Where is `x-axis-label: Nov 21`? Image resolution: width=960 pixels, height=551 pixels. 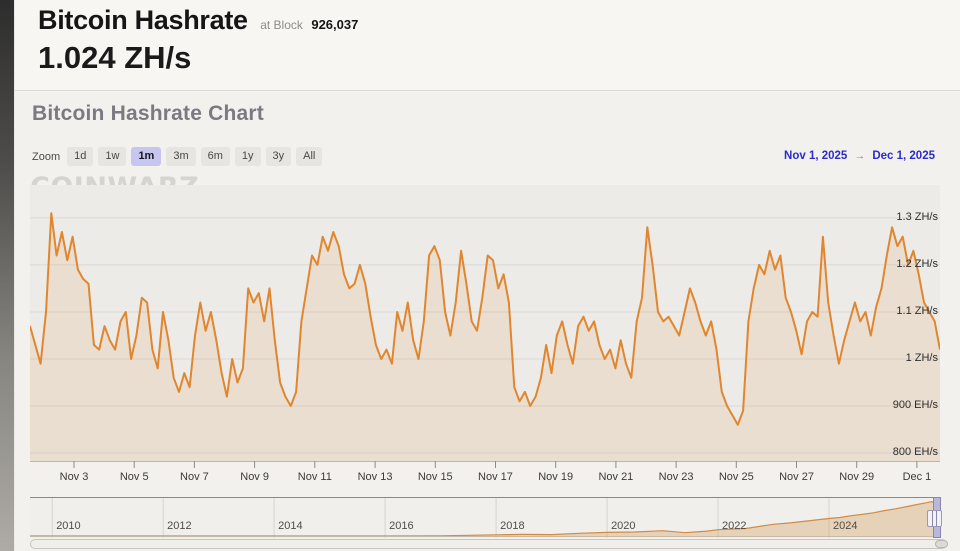
x-axis-label: Nov 21 is located at coordinates (616, 477).